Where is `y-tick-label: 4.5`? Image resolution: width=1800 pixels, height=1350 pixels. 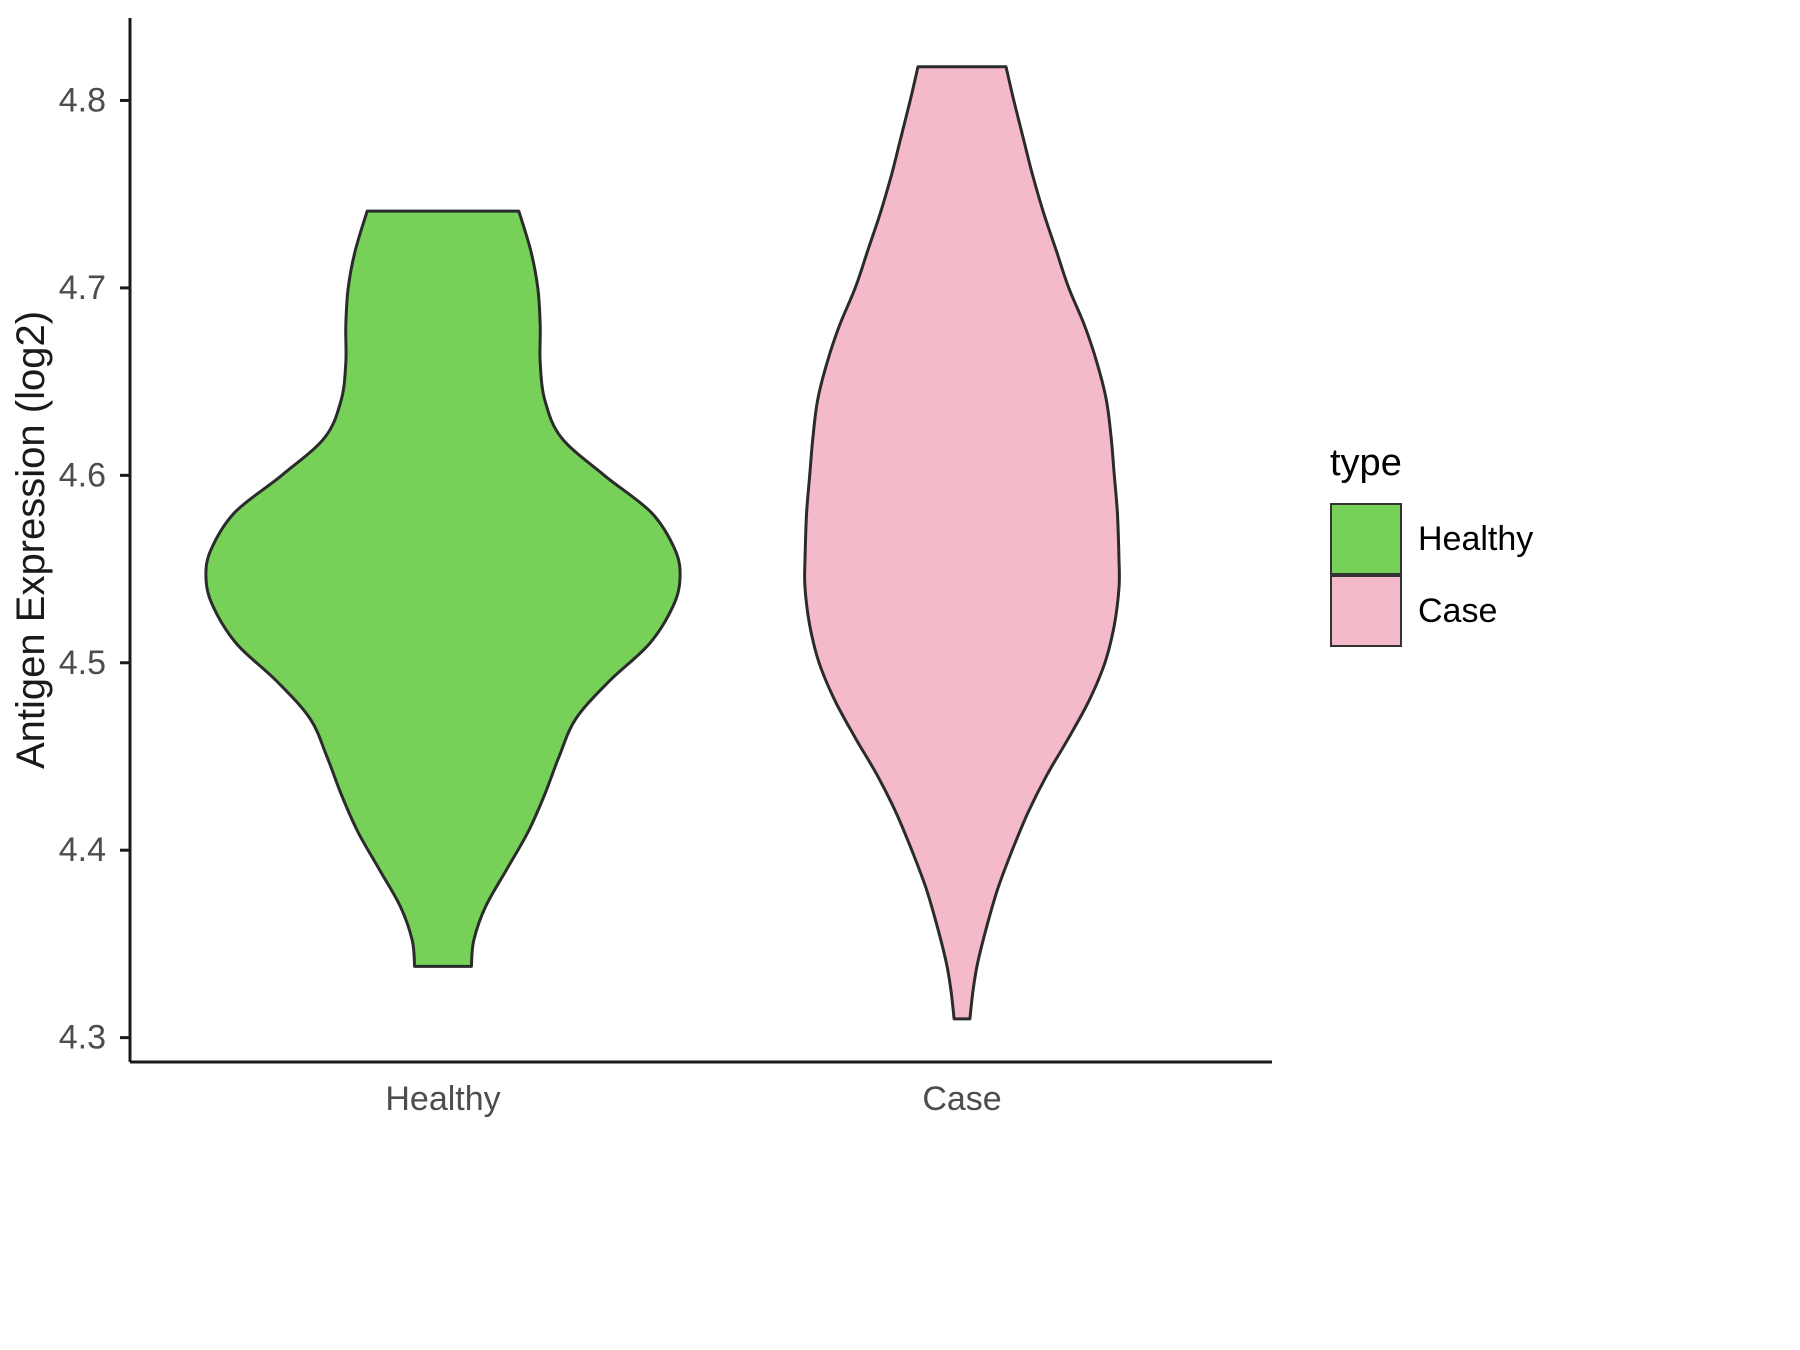 y-tick-label: 4.5 is located at coordinates (82, 663).